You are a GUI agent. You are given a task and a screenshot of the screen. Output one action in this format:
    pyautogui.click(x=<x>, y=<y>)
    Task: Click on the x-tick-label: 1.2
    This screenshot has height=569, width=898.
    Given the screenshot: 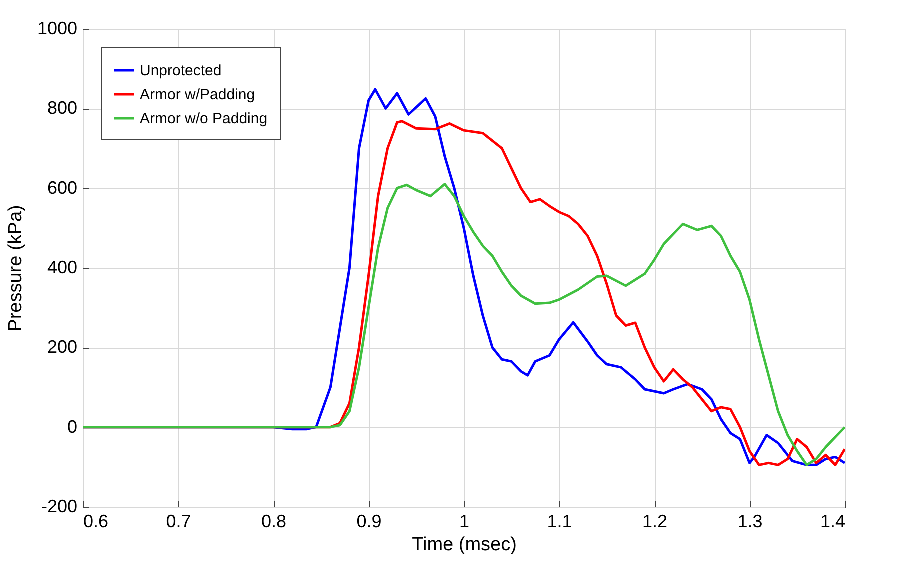 What is the action you would take?
    pyautogui.click(x=655, y=522)
    